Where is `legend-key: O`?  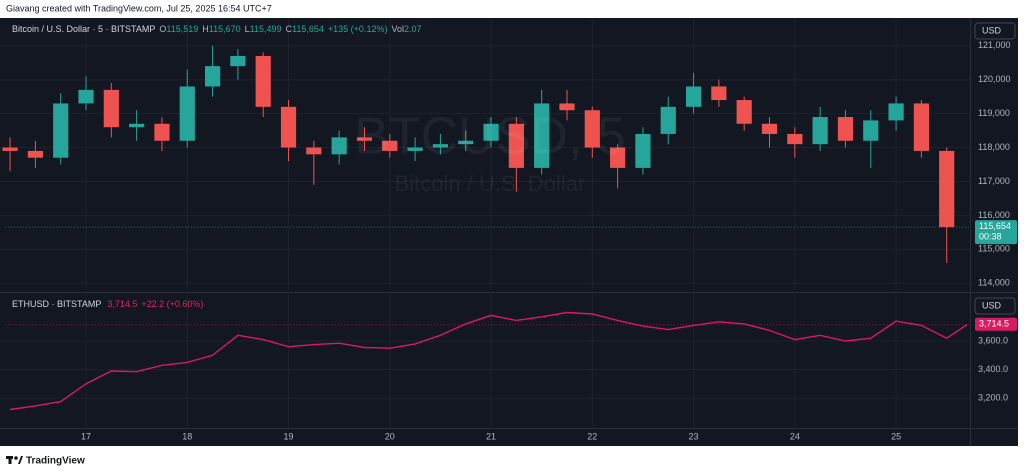 legend-key: O is located at coordinates (162, 29).